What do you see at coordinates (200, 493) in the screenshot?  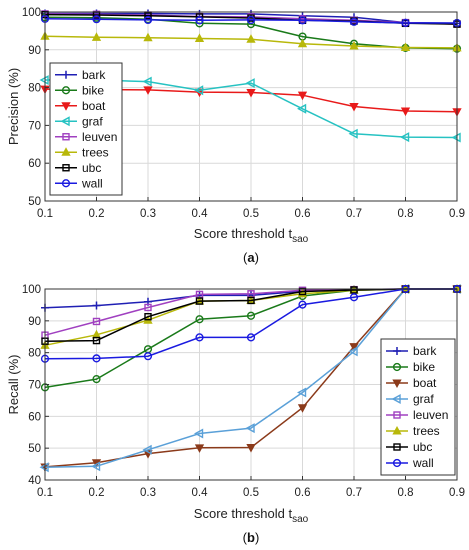 I see `x-tick-label: 0.4` at bounding box center [200, 493].